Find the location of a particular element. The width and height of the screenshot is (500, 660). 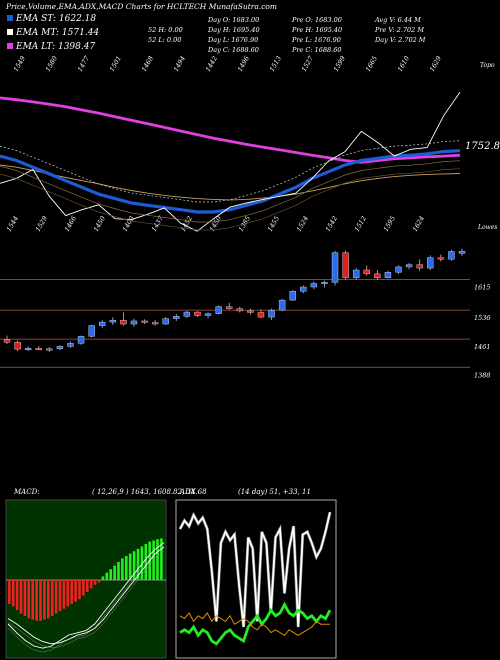

top-tick: 1549 is located at coordinates (19, 64).